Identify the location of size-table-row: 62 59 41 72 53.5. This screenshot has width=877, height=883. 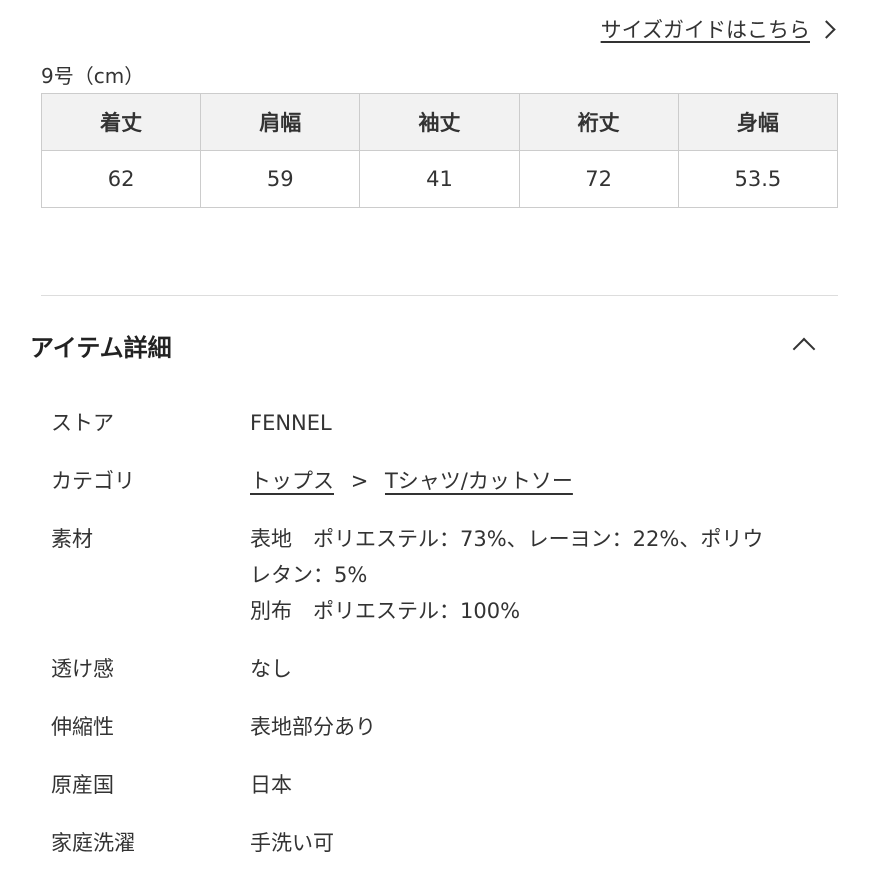
(439, 179).